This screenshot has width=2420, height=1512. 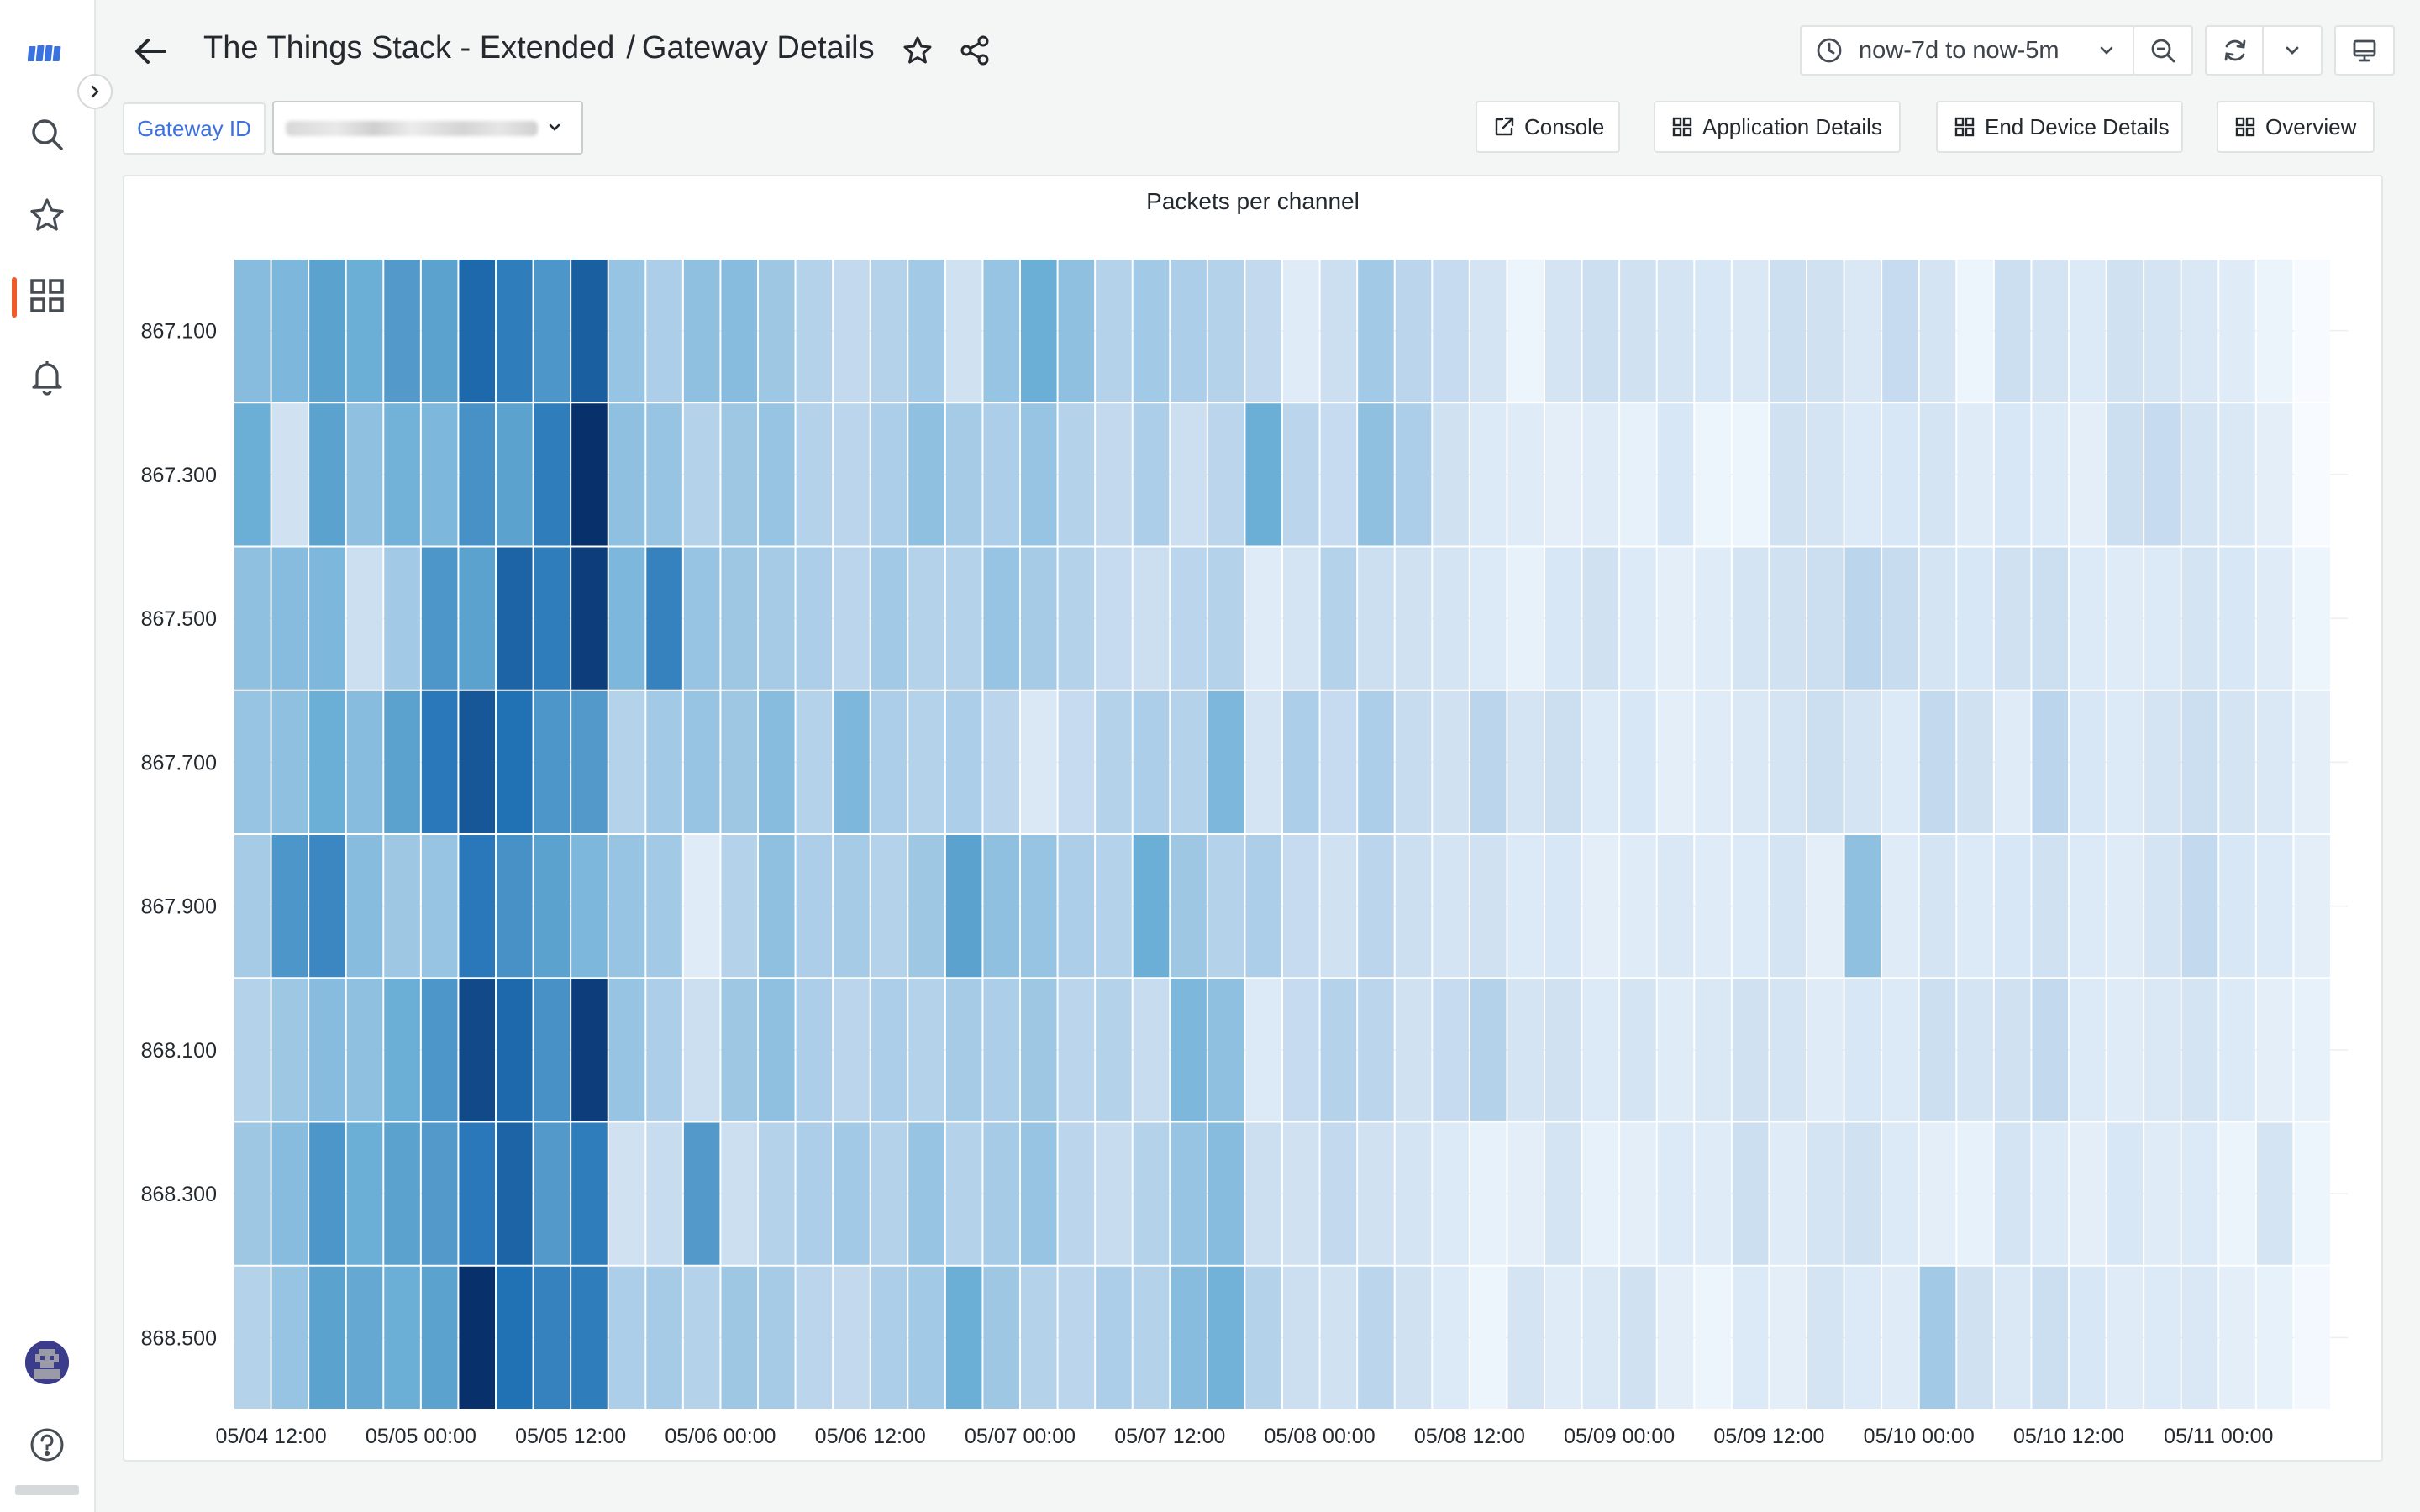 What do you see at coordinates (917, 50) in the screenshot?
I see `favorite-button` at bounding box center [917, 50].